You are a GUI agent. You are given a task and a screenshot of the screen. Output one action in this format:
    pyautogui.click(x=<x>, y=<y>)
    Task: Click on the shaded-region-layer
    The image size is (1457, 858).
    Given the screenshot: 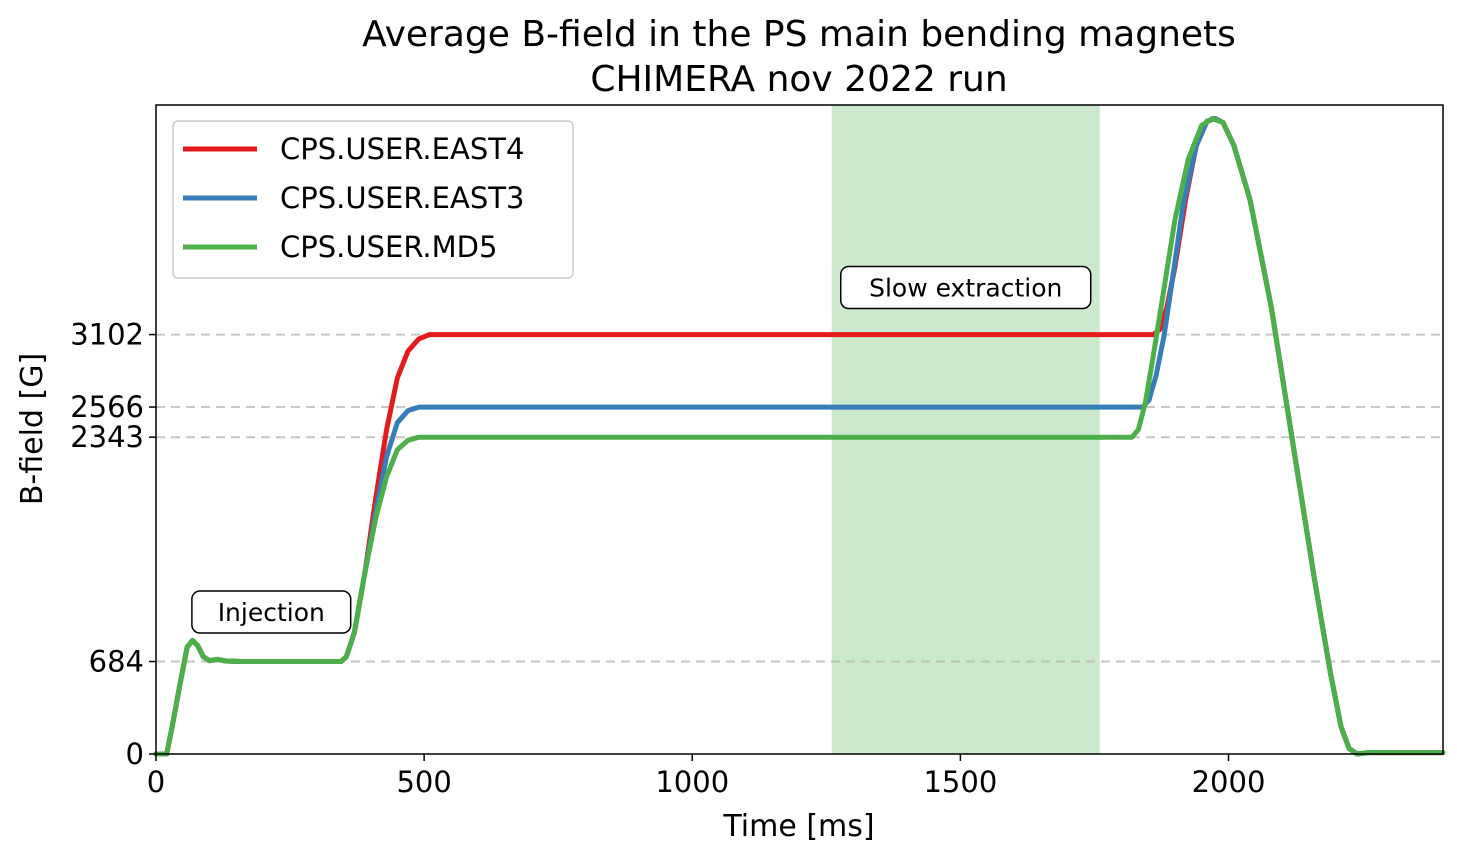 What is the action you would take?
    pyautogui.click(x=965, y=429)
    